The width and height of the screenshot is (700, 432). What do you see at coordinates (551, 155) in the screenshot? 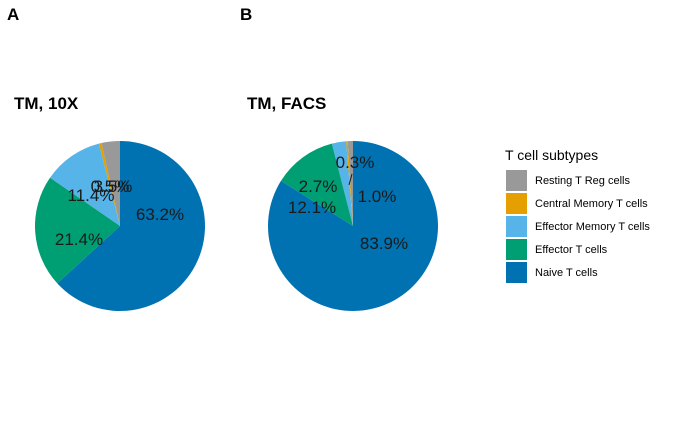
I see `legend-title: T cell subtypes` at bounding box center [551, 155].